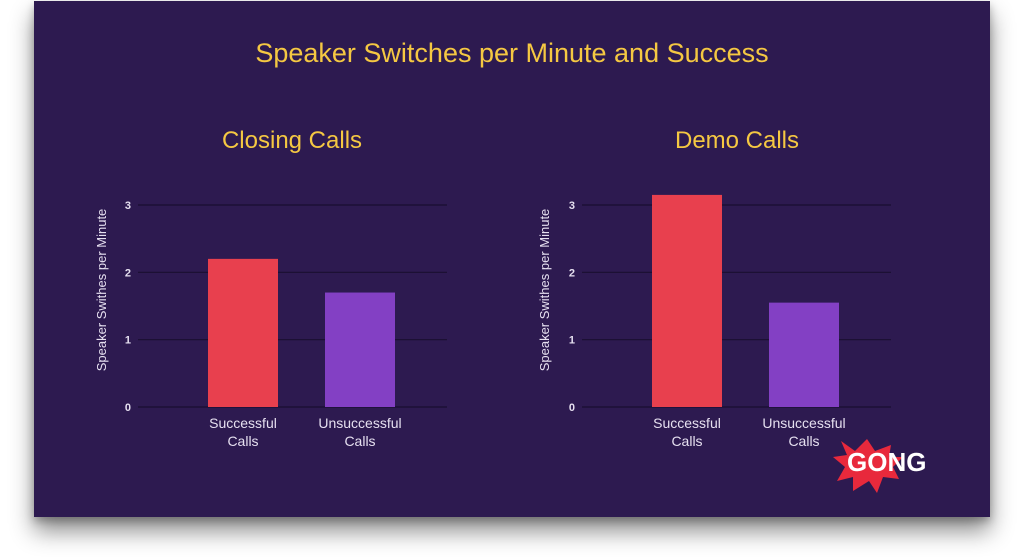 The width and height of the screenshot is (1024, 557). I want to click on closing-y-tick-label: 2, so click(128, 273).